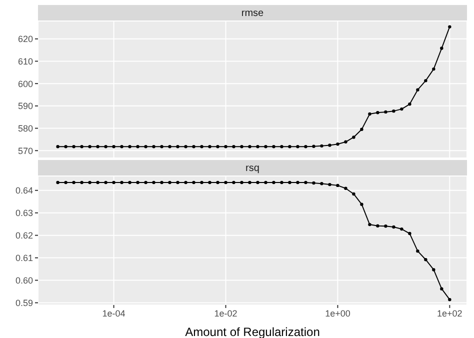 This screenshot has width=474, height=338. What do you see at coordinates (449, 313) in the screenshot?
I see `x-tick-label: 1e+02` at bounding box center [449, 313].